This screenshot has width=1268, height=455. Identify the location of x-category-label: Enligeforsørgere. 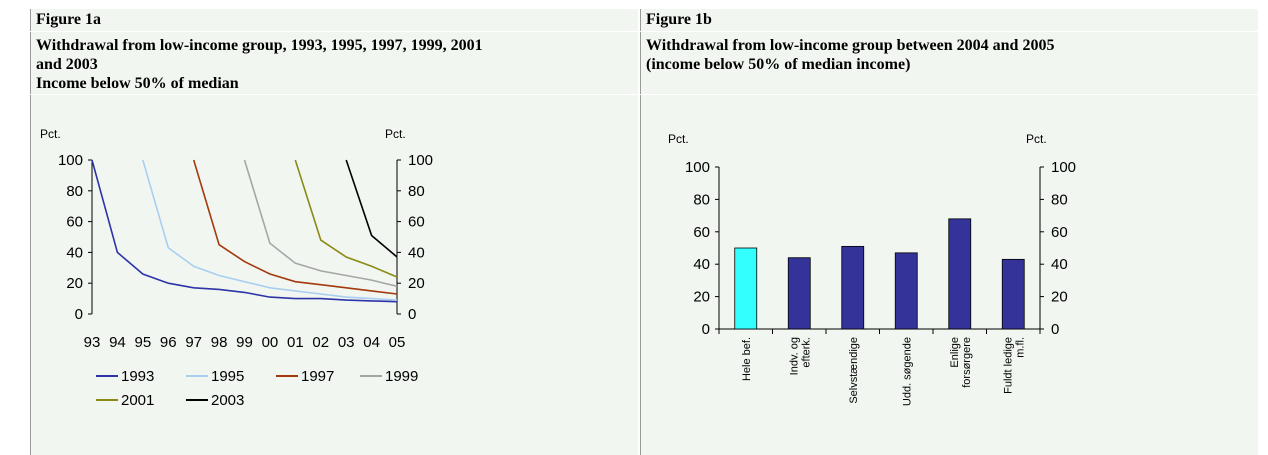
(961, 362).